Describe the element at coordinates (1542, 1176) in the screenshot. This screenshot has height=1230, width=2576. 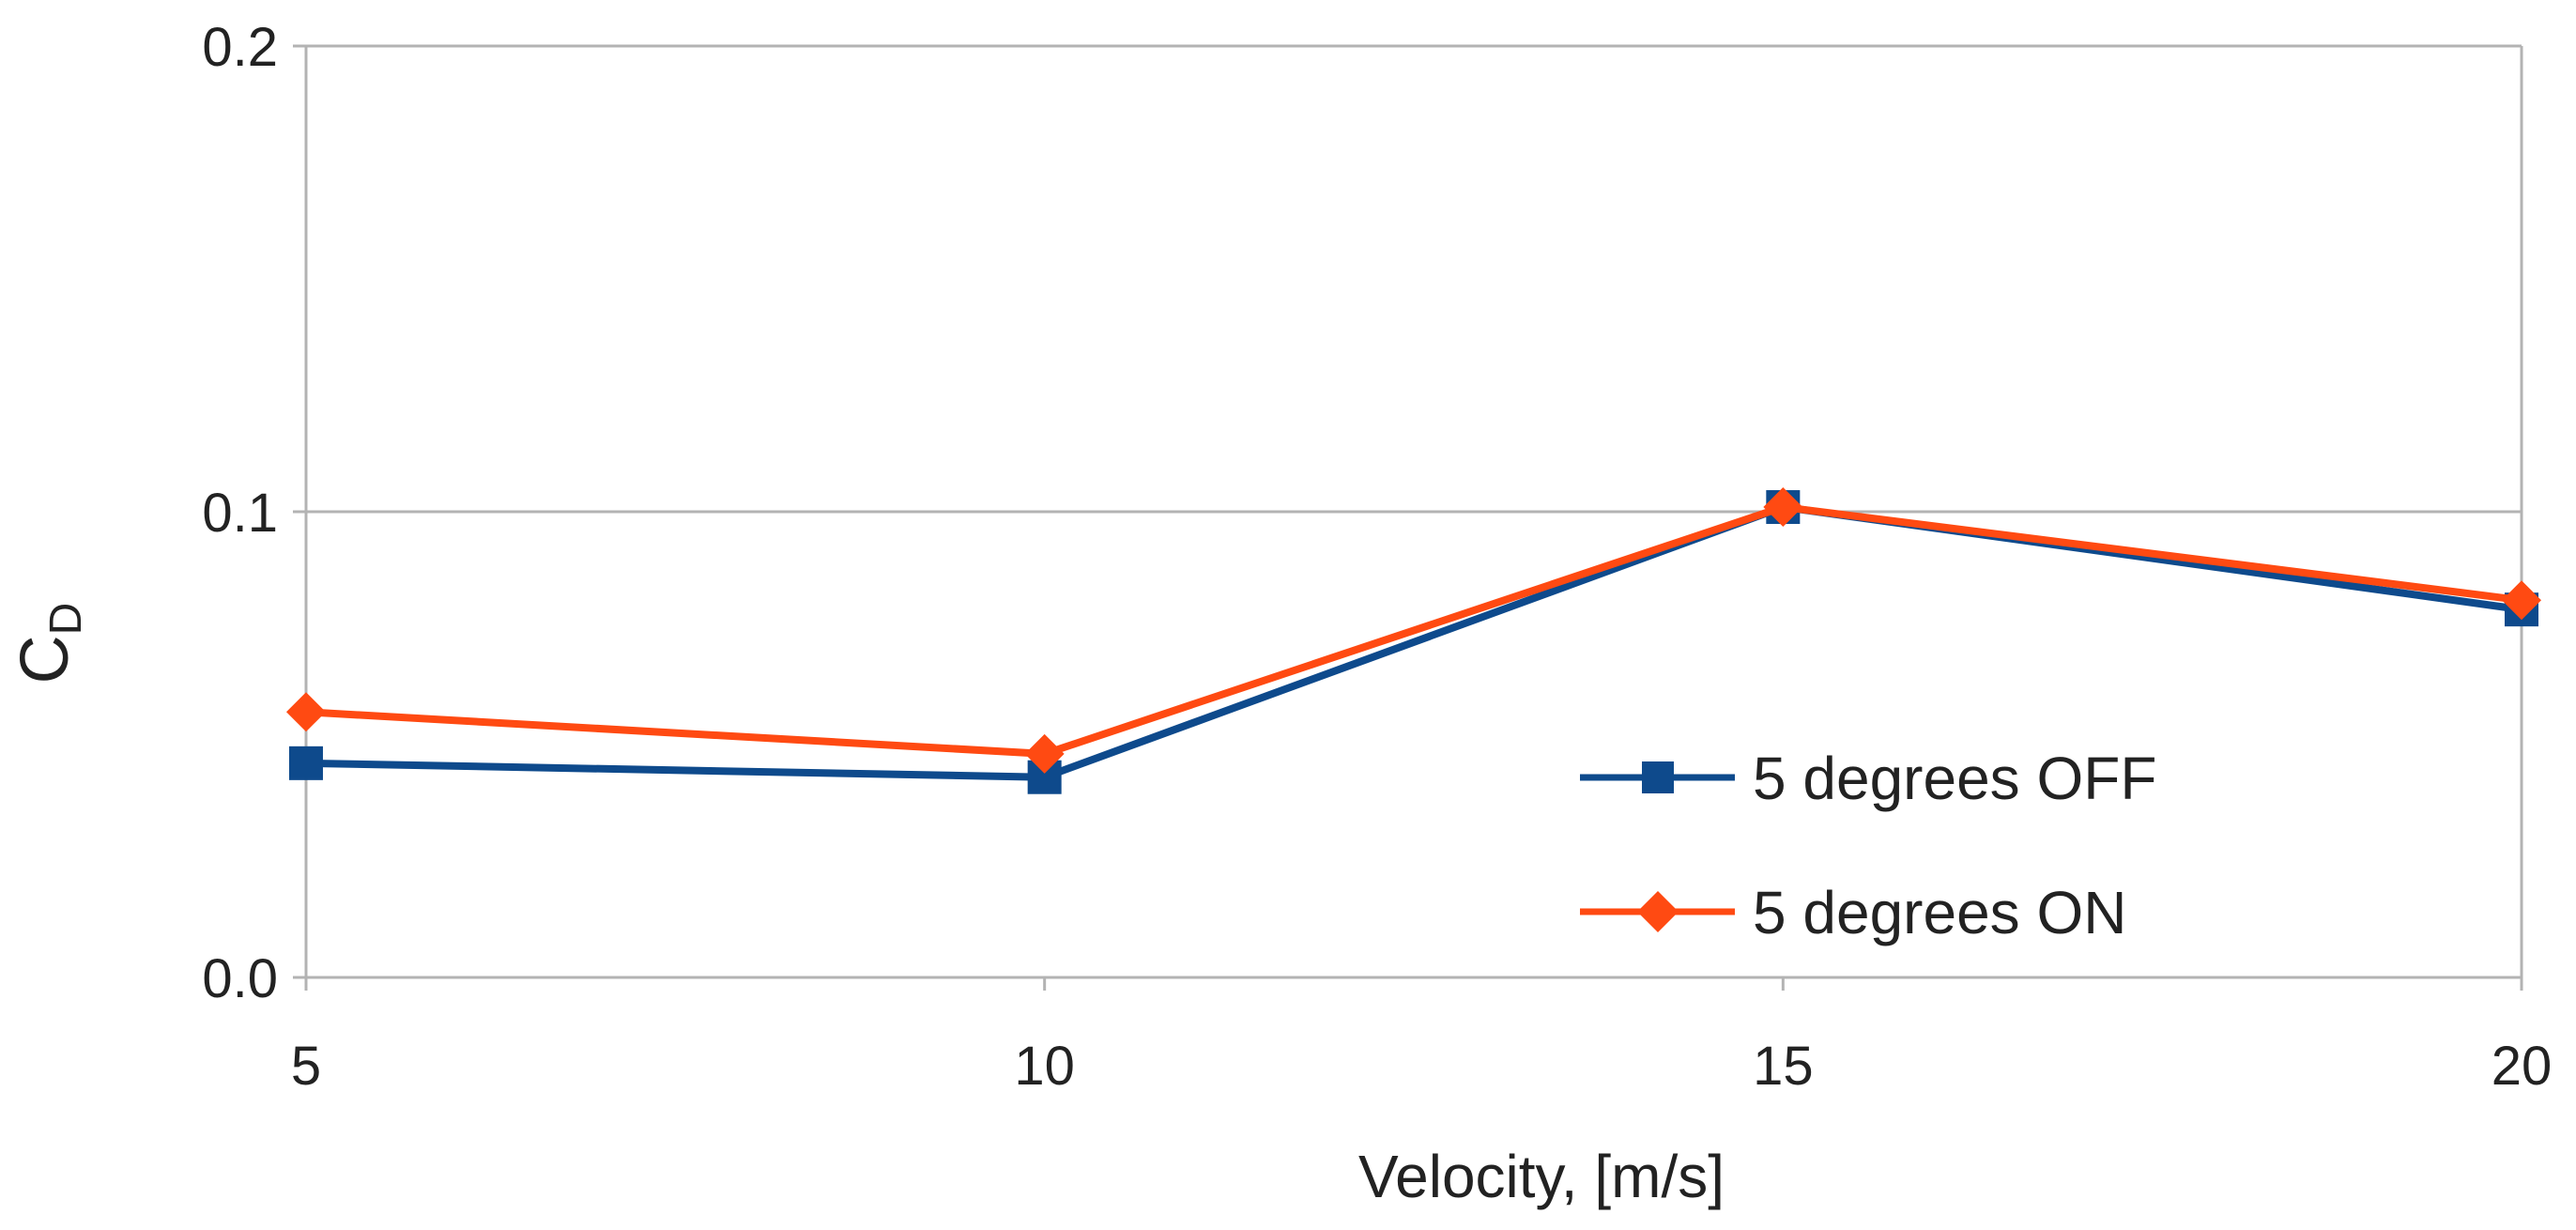
I see `x-axis-title: Velocity, [m/s]` at that location.